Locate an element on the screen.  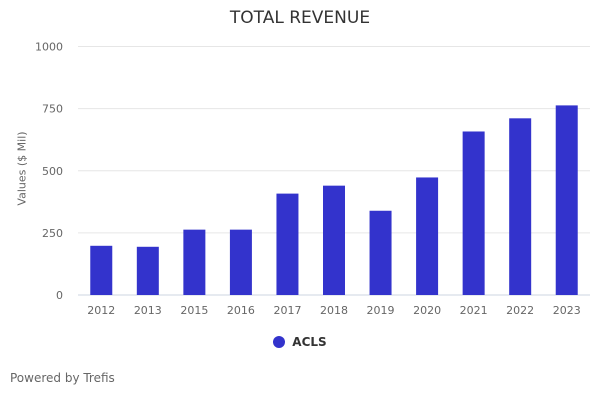
bar-2017 is located at coordinates (287, 244).